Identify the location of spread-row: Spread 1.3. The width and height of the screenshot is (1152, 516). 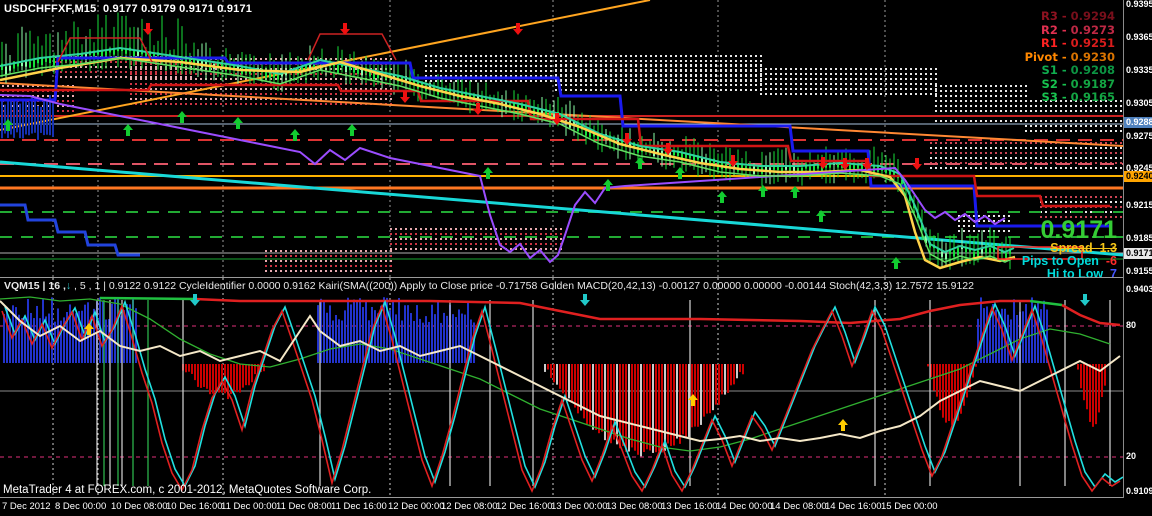
(1069, 248).